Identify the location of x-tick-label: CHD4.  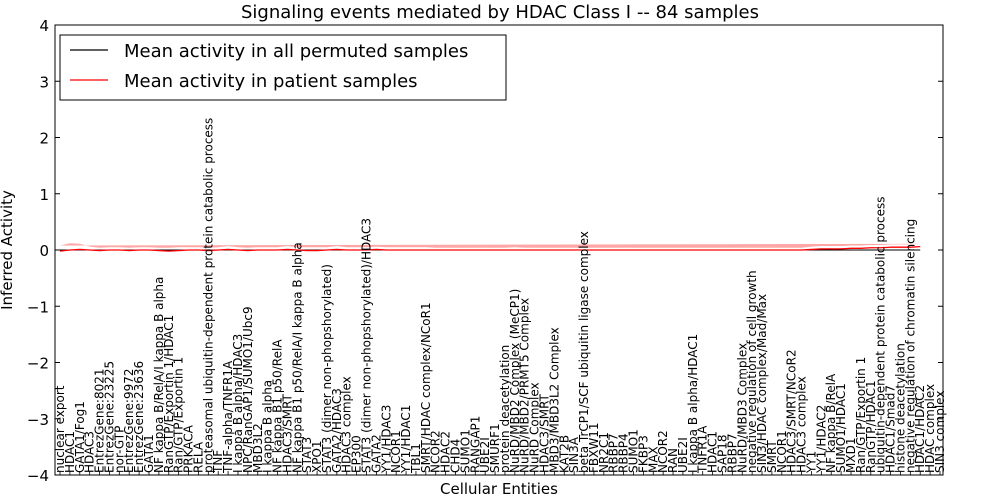
(456, 456).